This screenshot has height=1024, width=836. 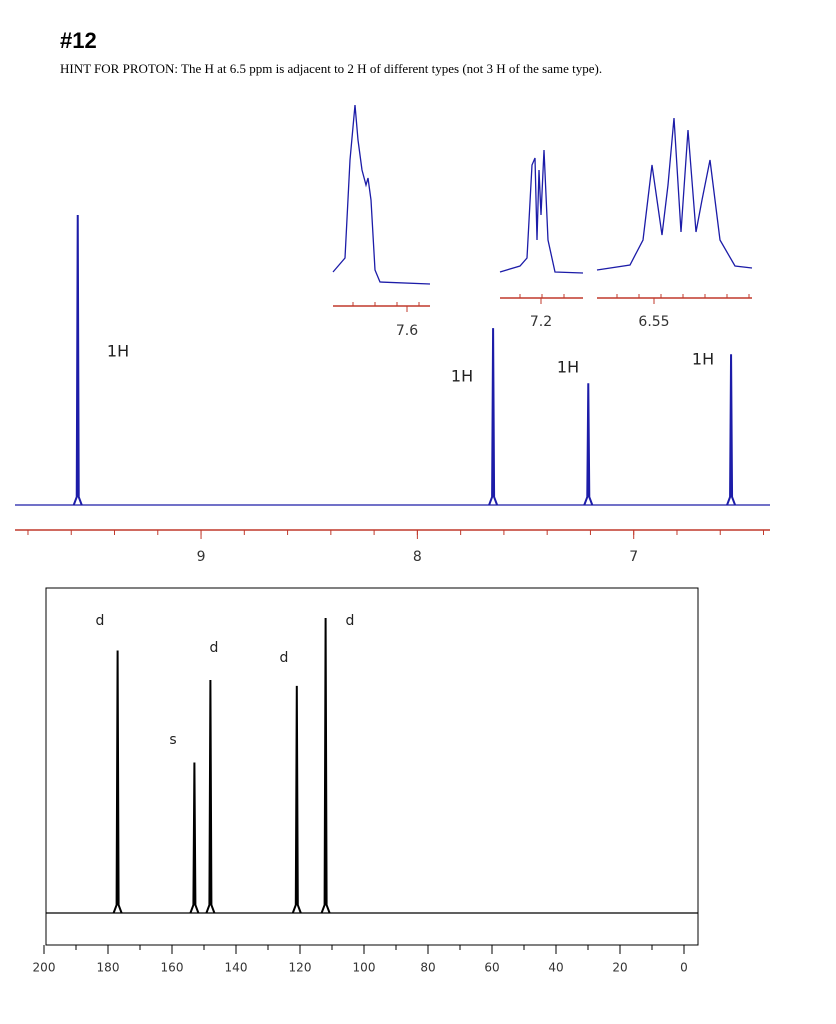 What do you see at coordinates (236, 968) in the screenshot?
I see `x-tick-label: 140` at bounding box center [236, 968].